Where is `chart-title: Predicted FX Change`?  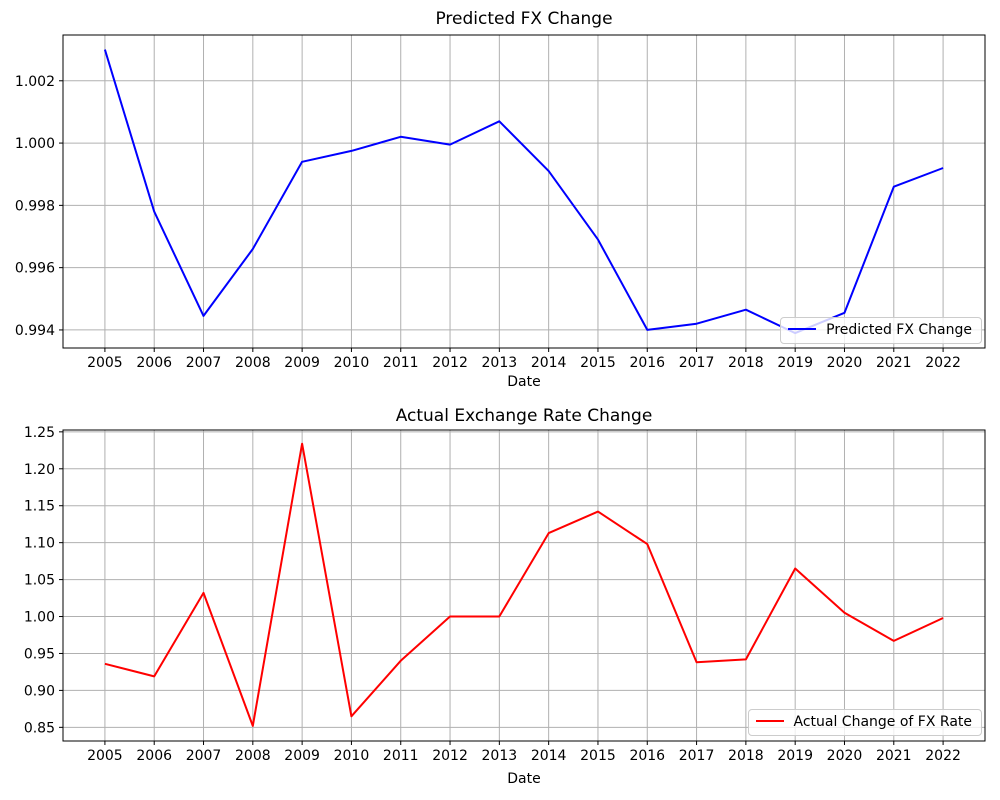 chart-title: Predicted FX Change is located at coordinates (524, 19).